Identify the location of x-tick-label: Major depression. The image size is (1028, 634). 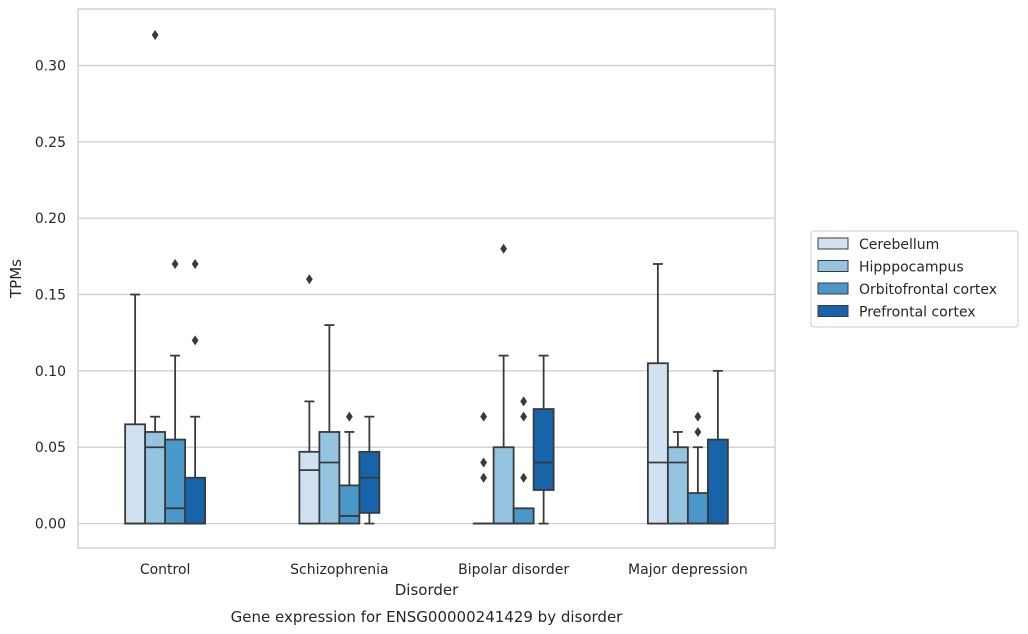
(688, 570).